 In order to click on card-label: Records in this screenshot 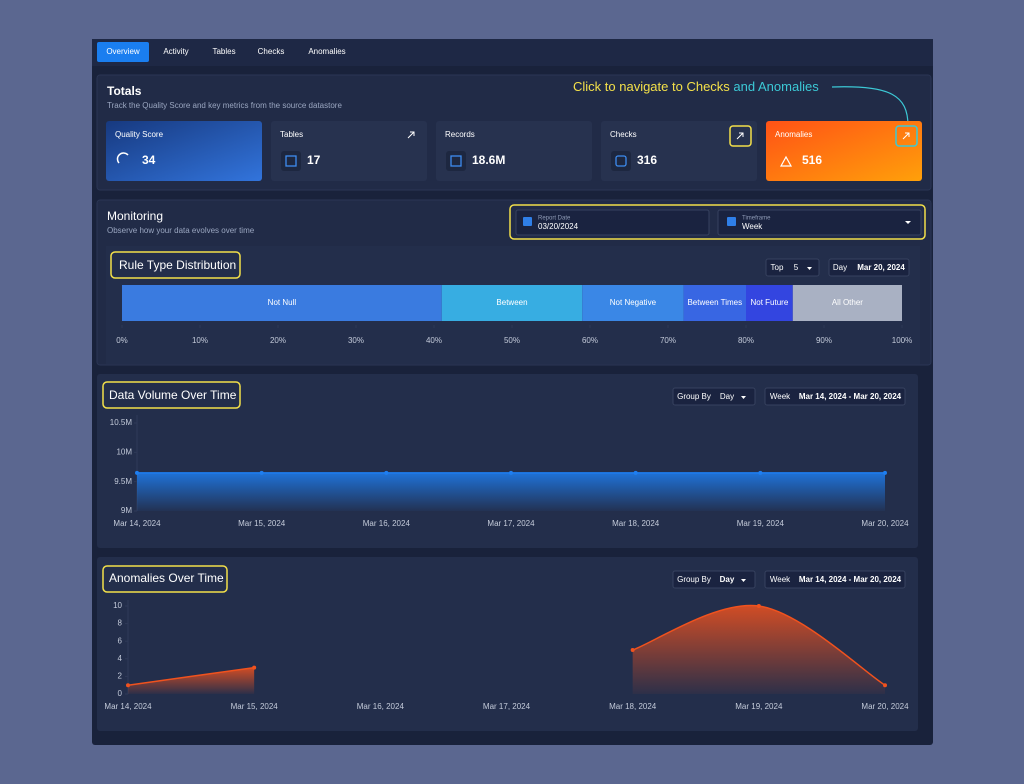, I will do `click(460, 134)`.